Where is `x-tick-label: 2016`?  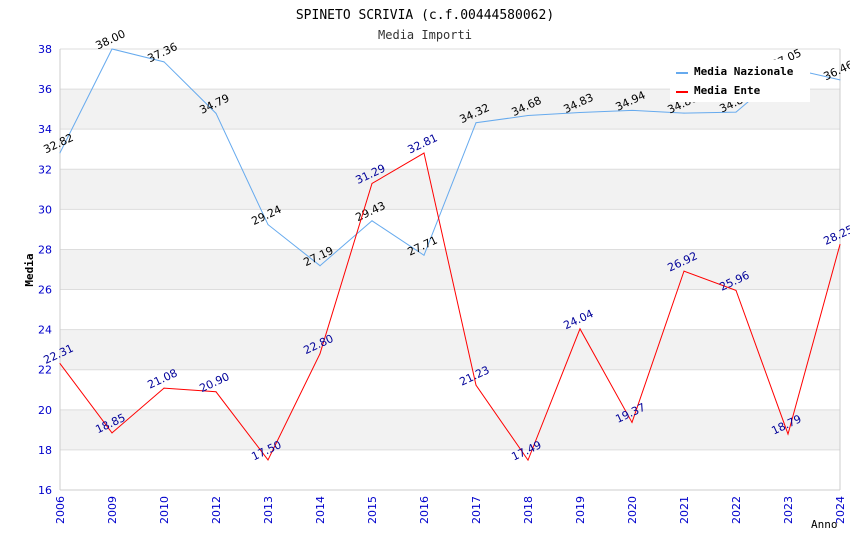
x-tick-label: 2016 is located at coordinates (424, 510).